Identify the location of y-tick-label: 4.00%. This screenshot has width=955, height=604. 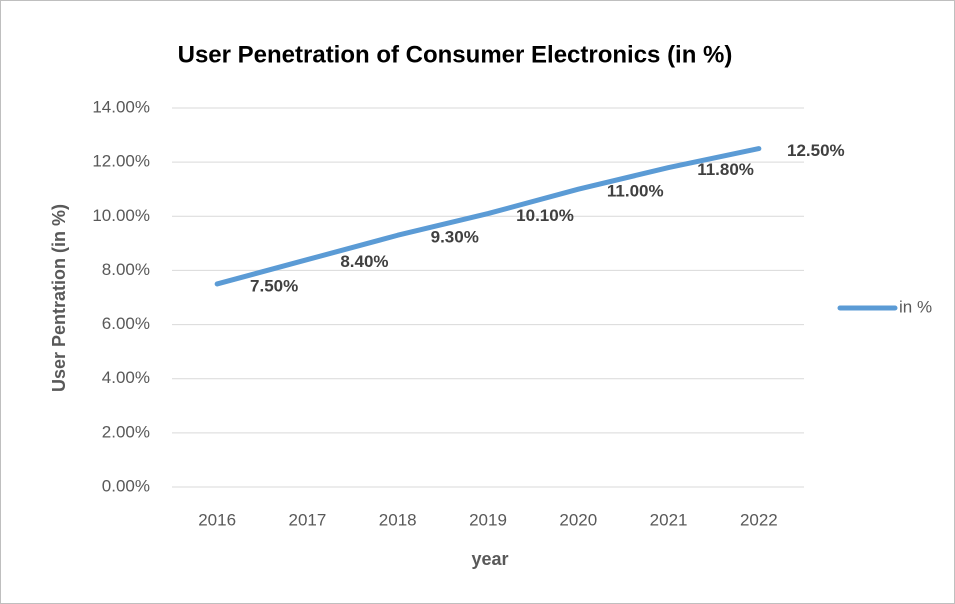
(126, 377).